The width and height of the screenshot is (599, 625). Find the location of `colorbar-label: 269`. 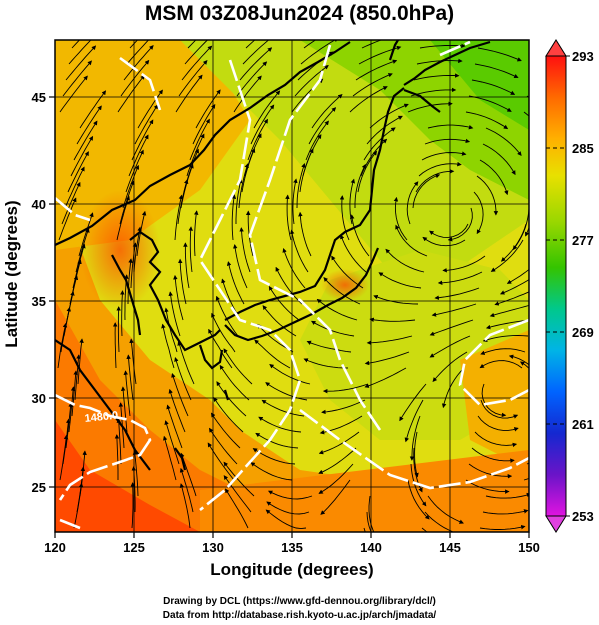

colorbar-label: 269 is located at coordinates (583, 332).